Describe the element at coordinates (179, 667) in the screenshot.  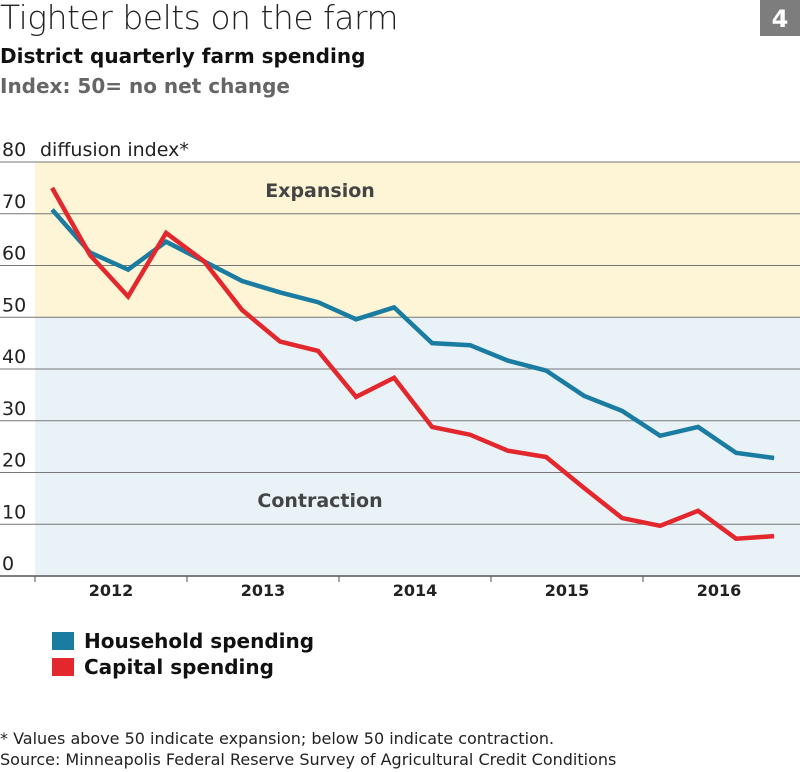
I see `legend-label: Capital spending` at that location.